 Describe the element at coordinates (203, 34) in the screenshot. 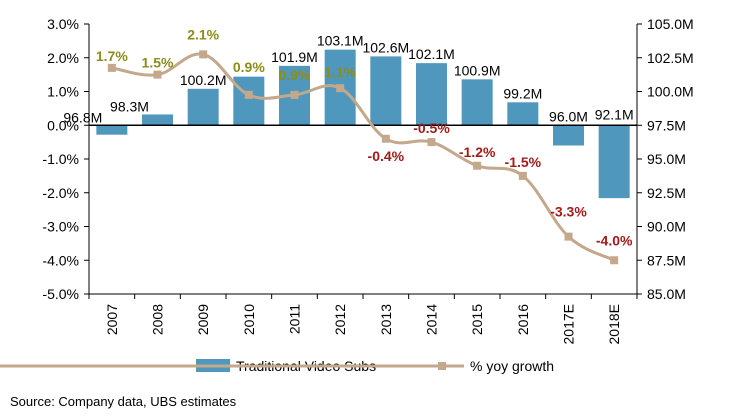

I see `growth-value-label: 2.1%` at that location.